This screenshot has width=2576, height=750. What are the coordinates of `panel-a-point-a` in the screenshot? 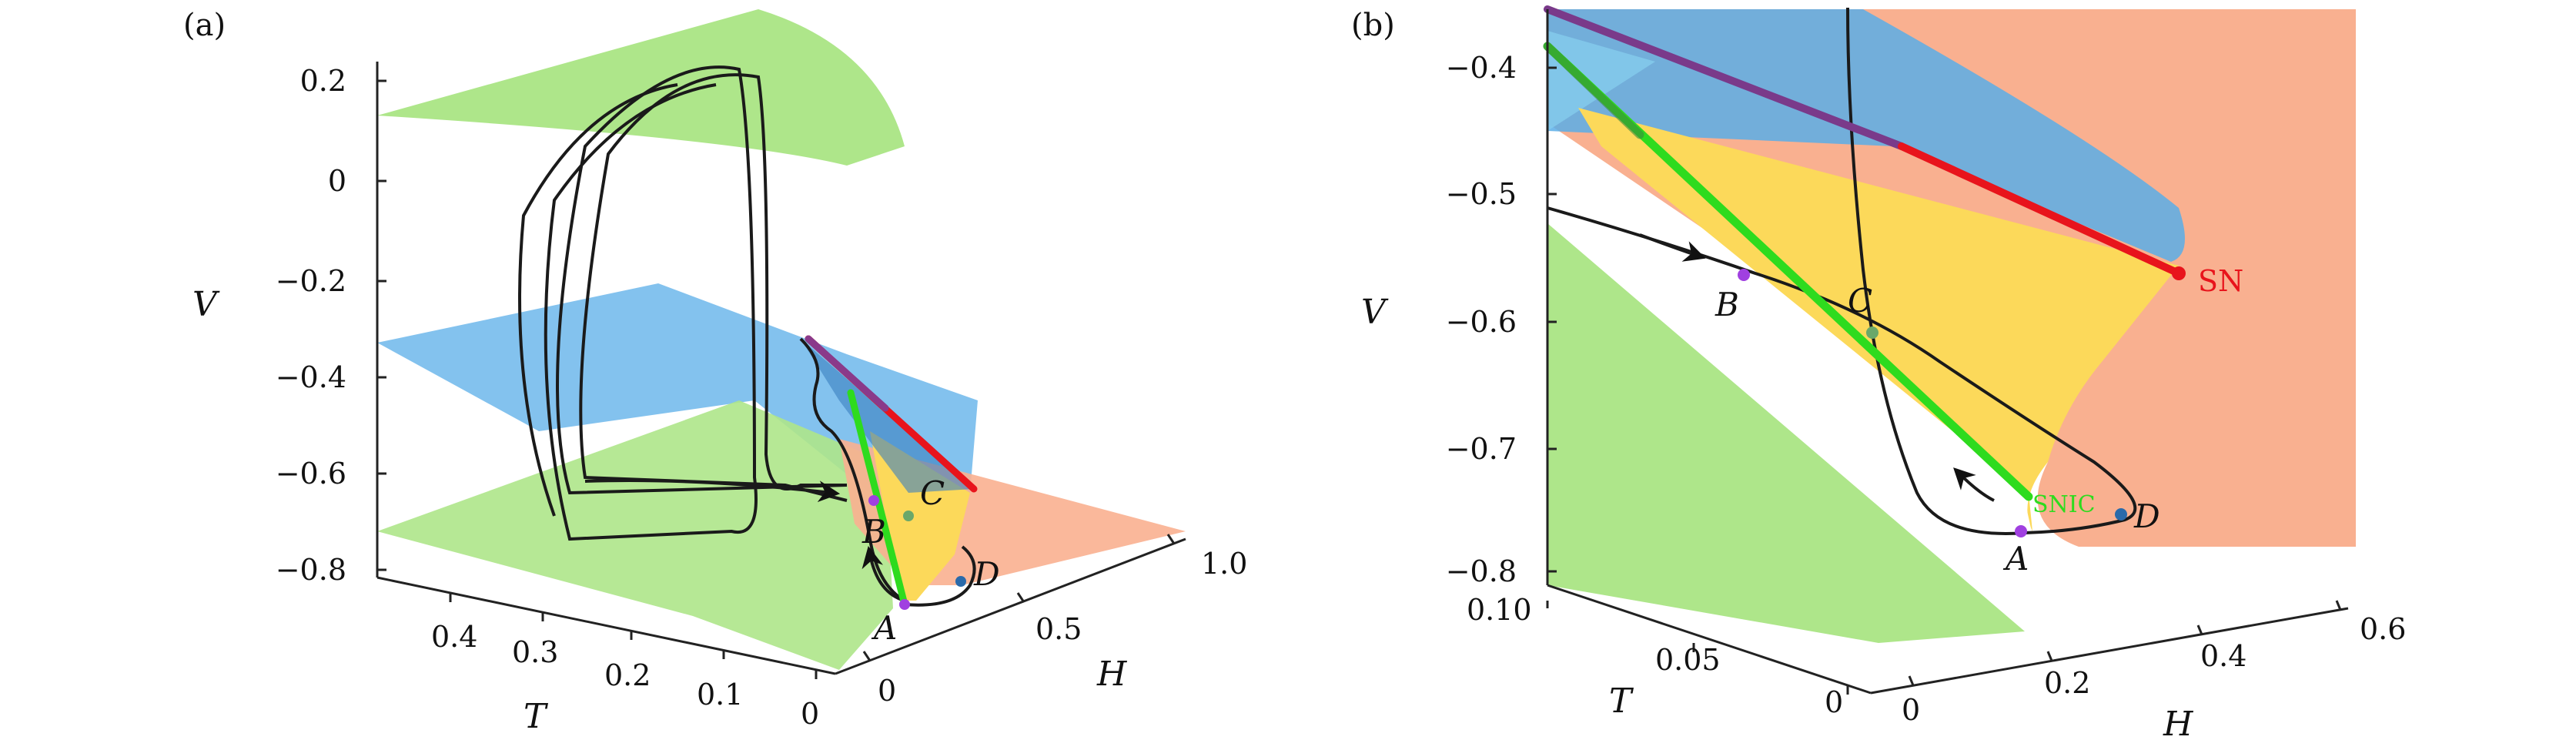 It's located at (904, 604).